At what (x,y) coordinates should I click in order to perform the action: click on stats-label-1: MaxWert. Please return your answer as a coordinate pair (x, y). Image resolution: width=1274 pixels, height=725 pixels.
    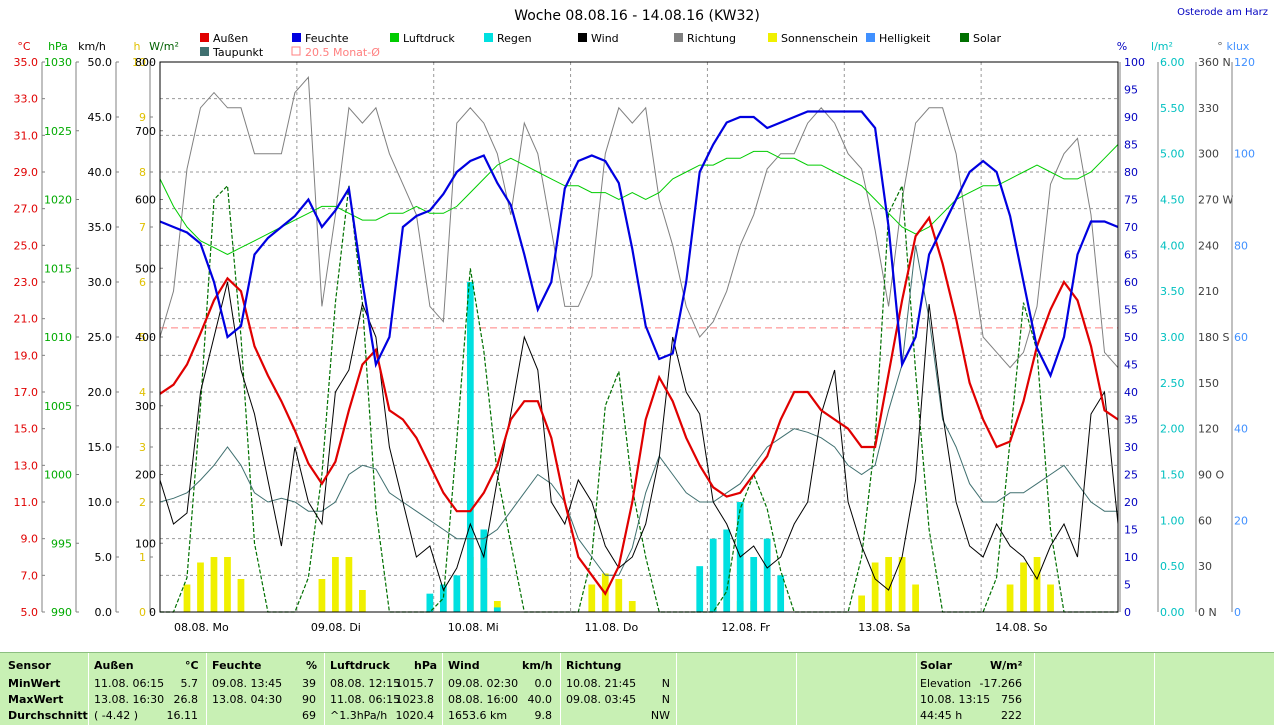
    Looking at the image, I should click on (36, 699).